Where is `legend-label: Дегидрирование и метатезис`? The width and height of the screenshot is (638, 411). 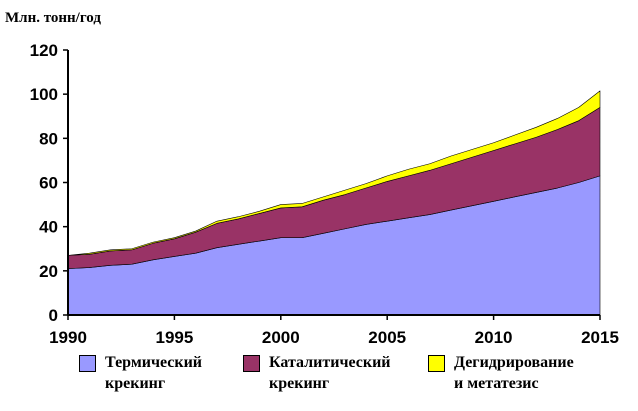 legend-label: Дегидрирование и метатезис is located at coordinates (514, 373).